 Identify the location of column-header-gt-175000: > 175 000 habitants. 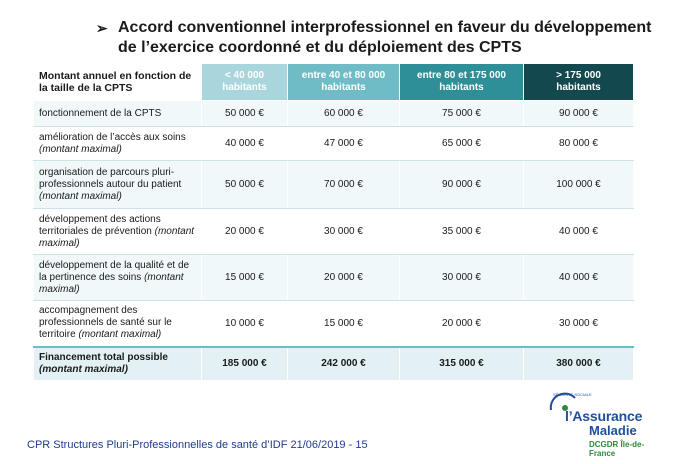
(578, 82).